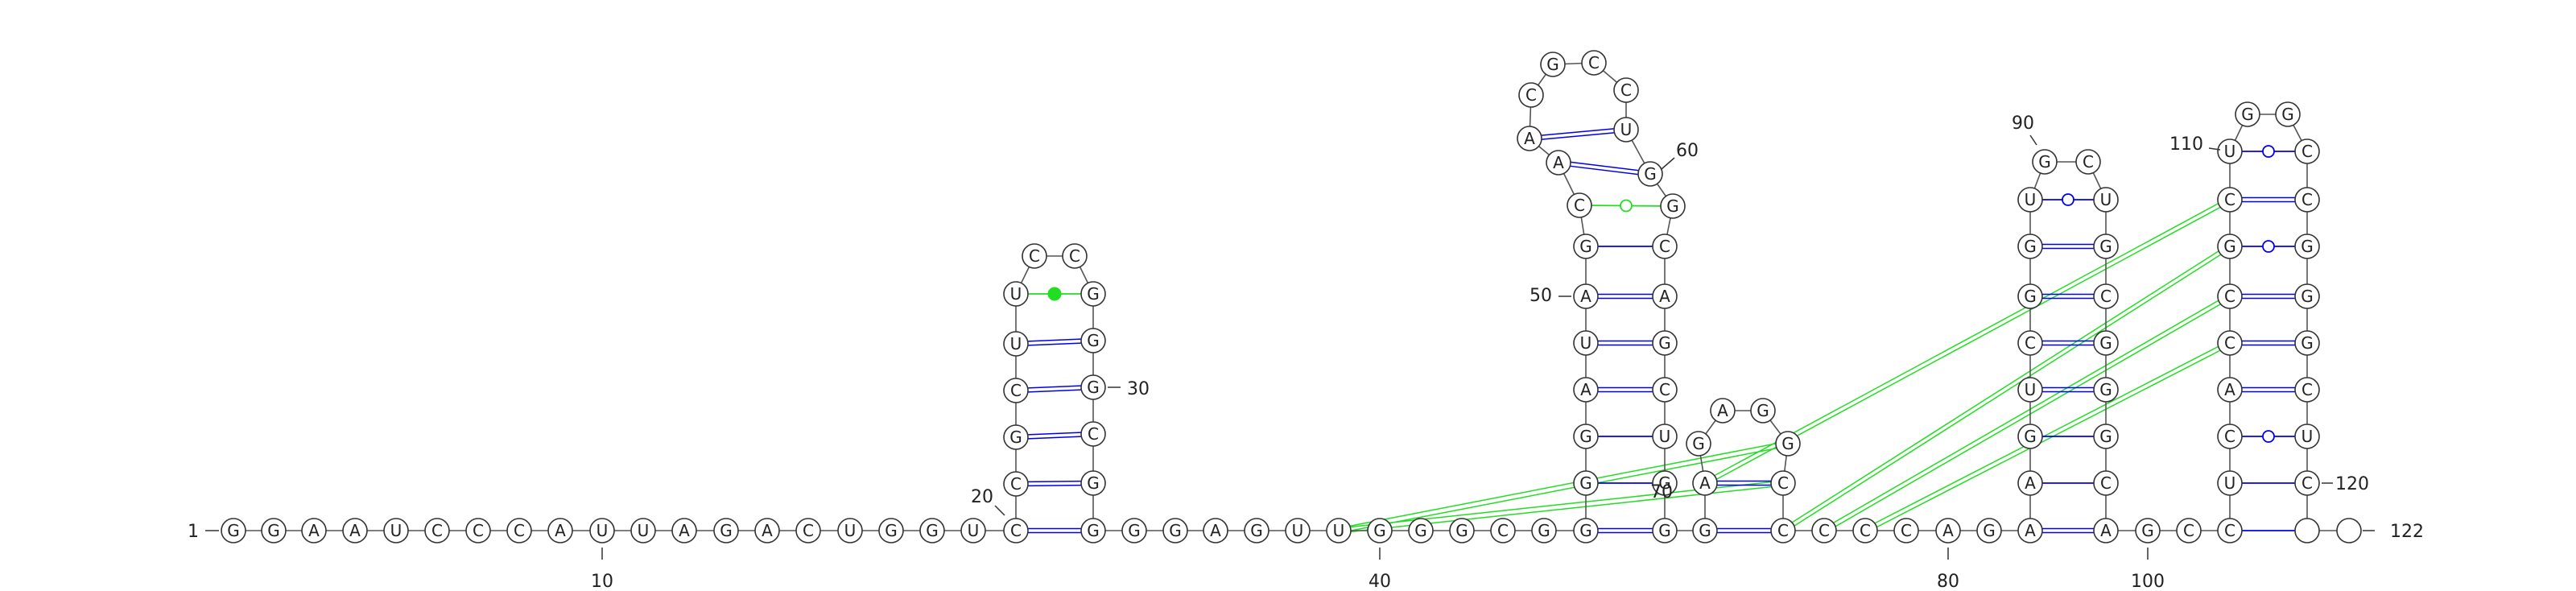  What do you see at coordinates (2186, 144) in the screenshot?
I see `tick-label: 110` at bounding box center [2186, 144].